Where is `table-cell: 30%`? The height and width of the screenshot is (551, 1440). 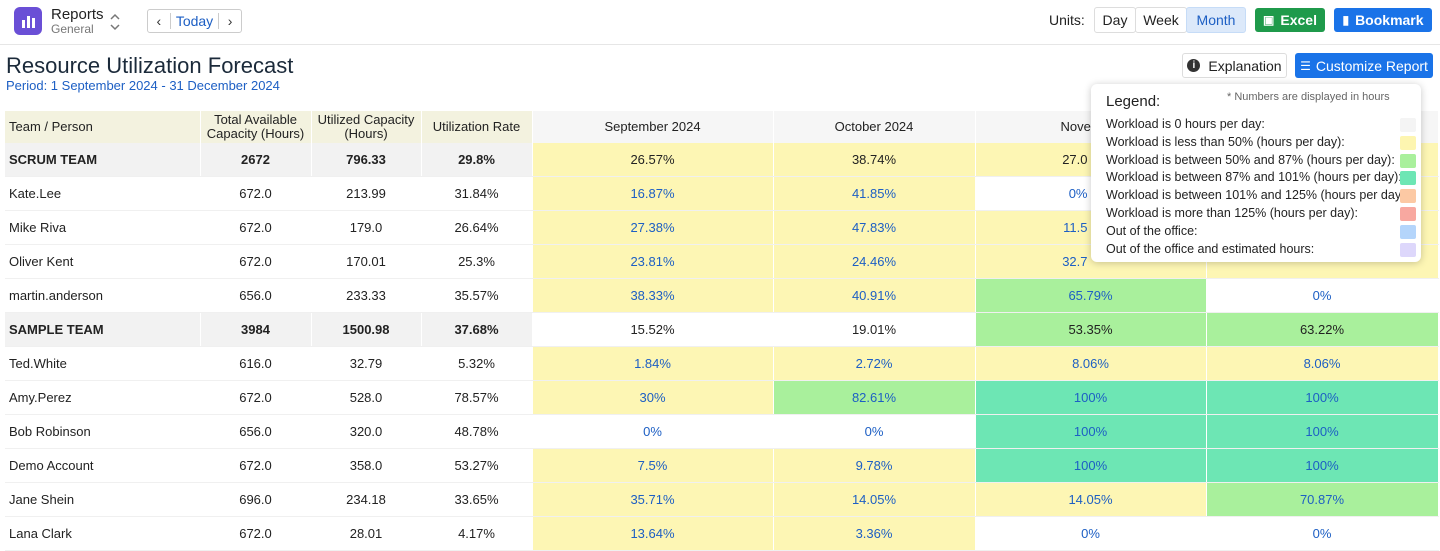 table-cell: 30% is located at coordinates (653, 397).